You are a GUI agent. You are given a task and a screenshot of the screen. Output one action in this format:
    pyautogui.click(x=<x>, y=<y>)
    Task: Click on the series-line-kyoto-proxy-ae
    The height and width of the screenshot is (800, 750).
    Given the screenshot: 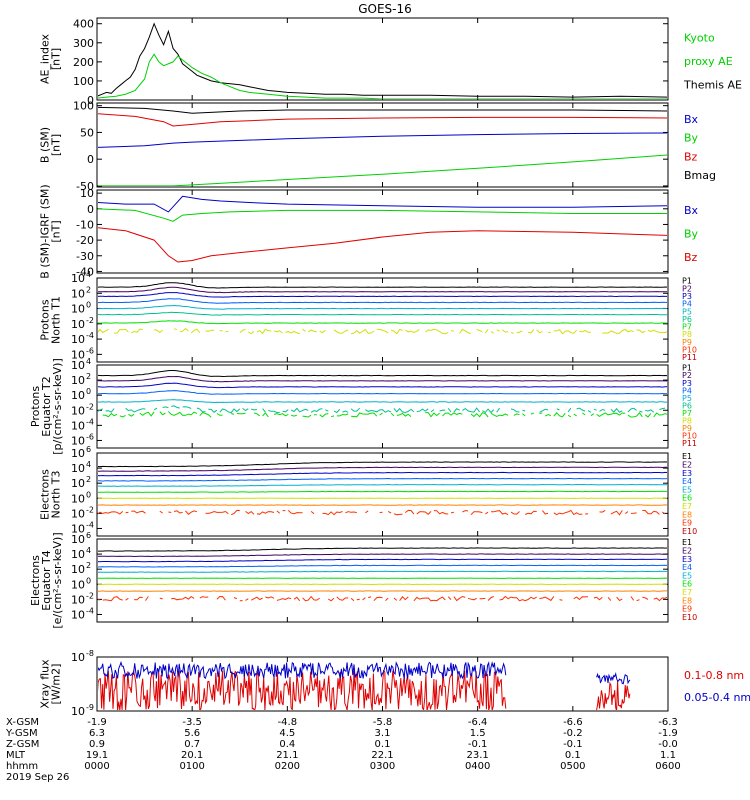 What is the action you would take?
    pyautogui.click(x=382, y=76)
    